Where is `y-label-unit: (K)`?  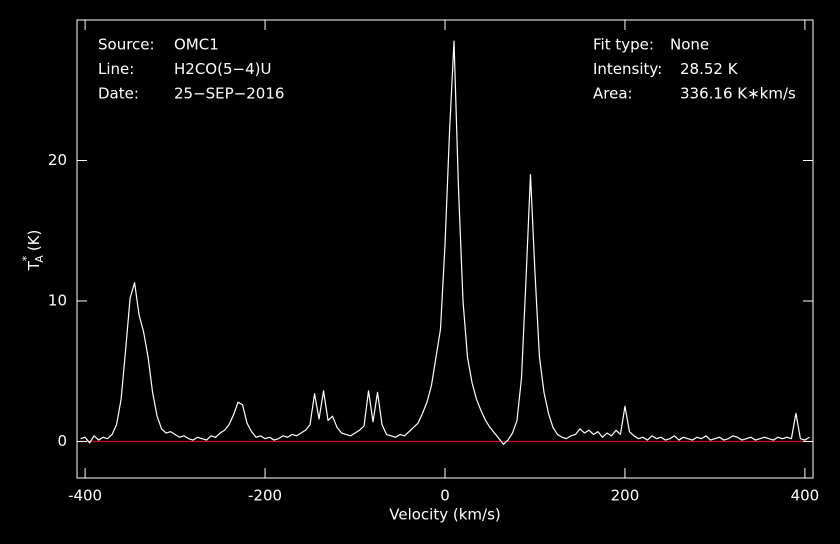
y-label-unit: (K) is located at coordinates (34, 241).